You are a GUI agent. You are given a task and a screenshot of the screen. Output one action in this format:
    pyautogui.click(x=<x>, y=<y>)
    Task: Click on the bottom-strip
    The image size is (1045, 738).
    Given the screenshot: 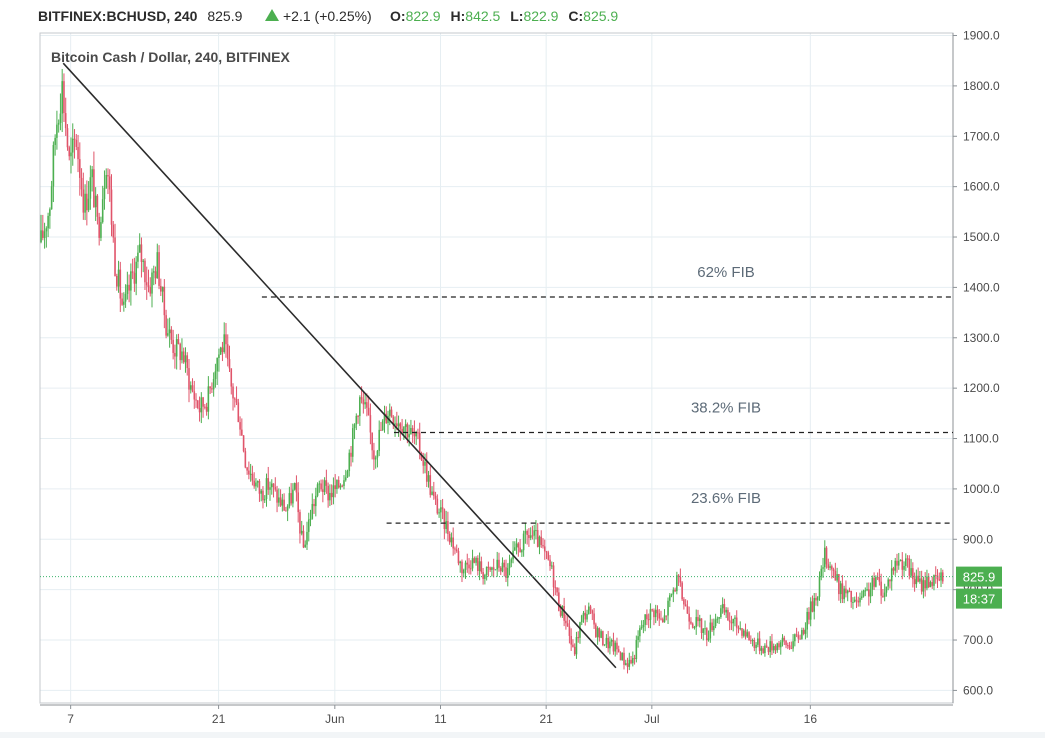 What is the action you would take?
    pyautogui.click(x=522, y=735)
    